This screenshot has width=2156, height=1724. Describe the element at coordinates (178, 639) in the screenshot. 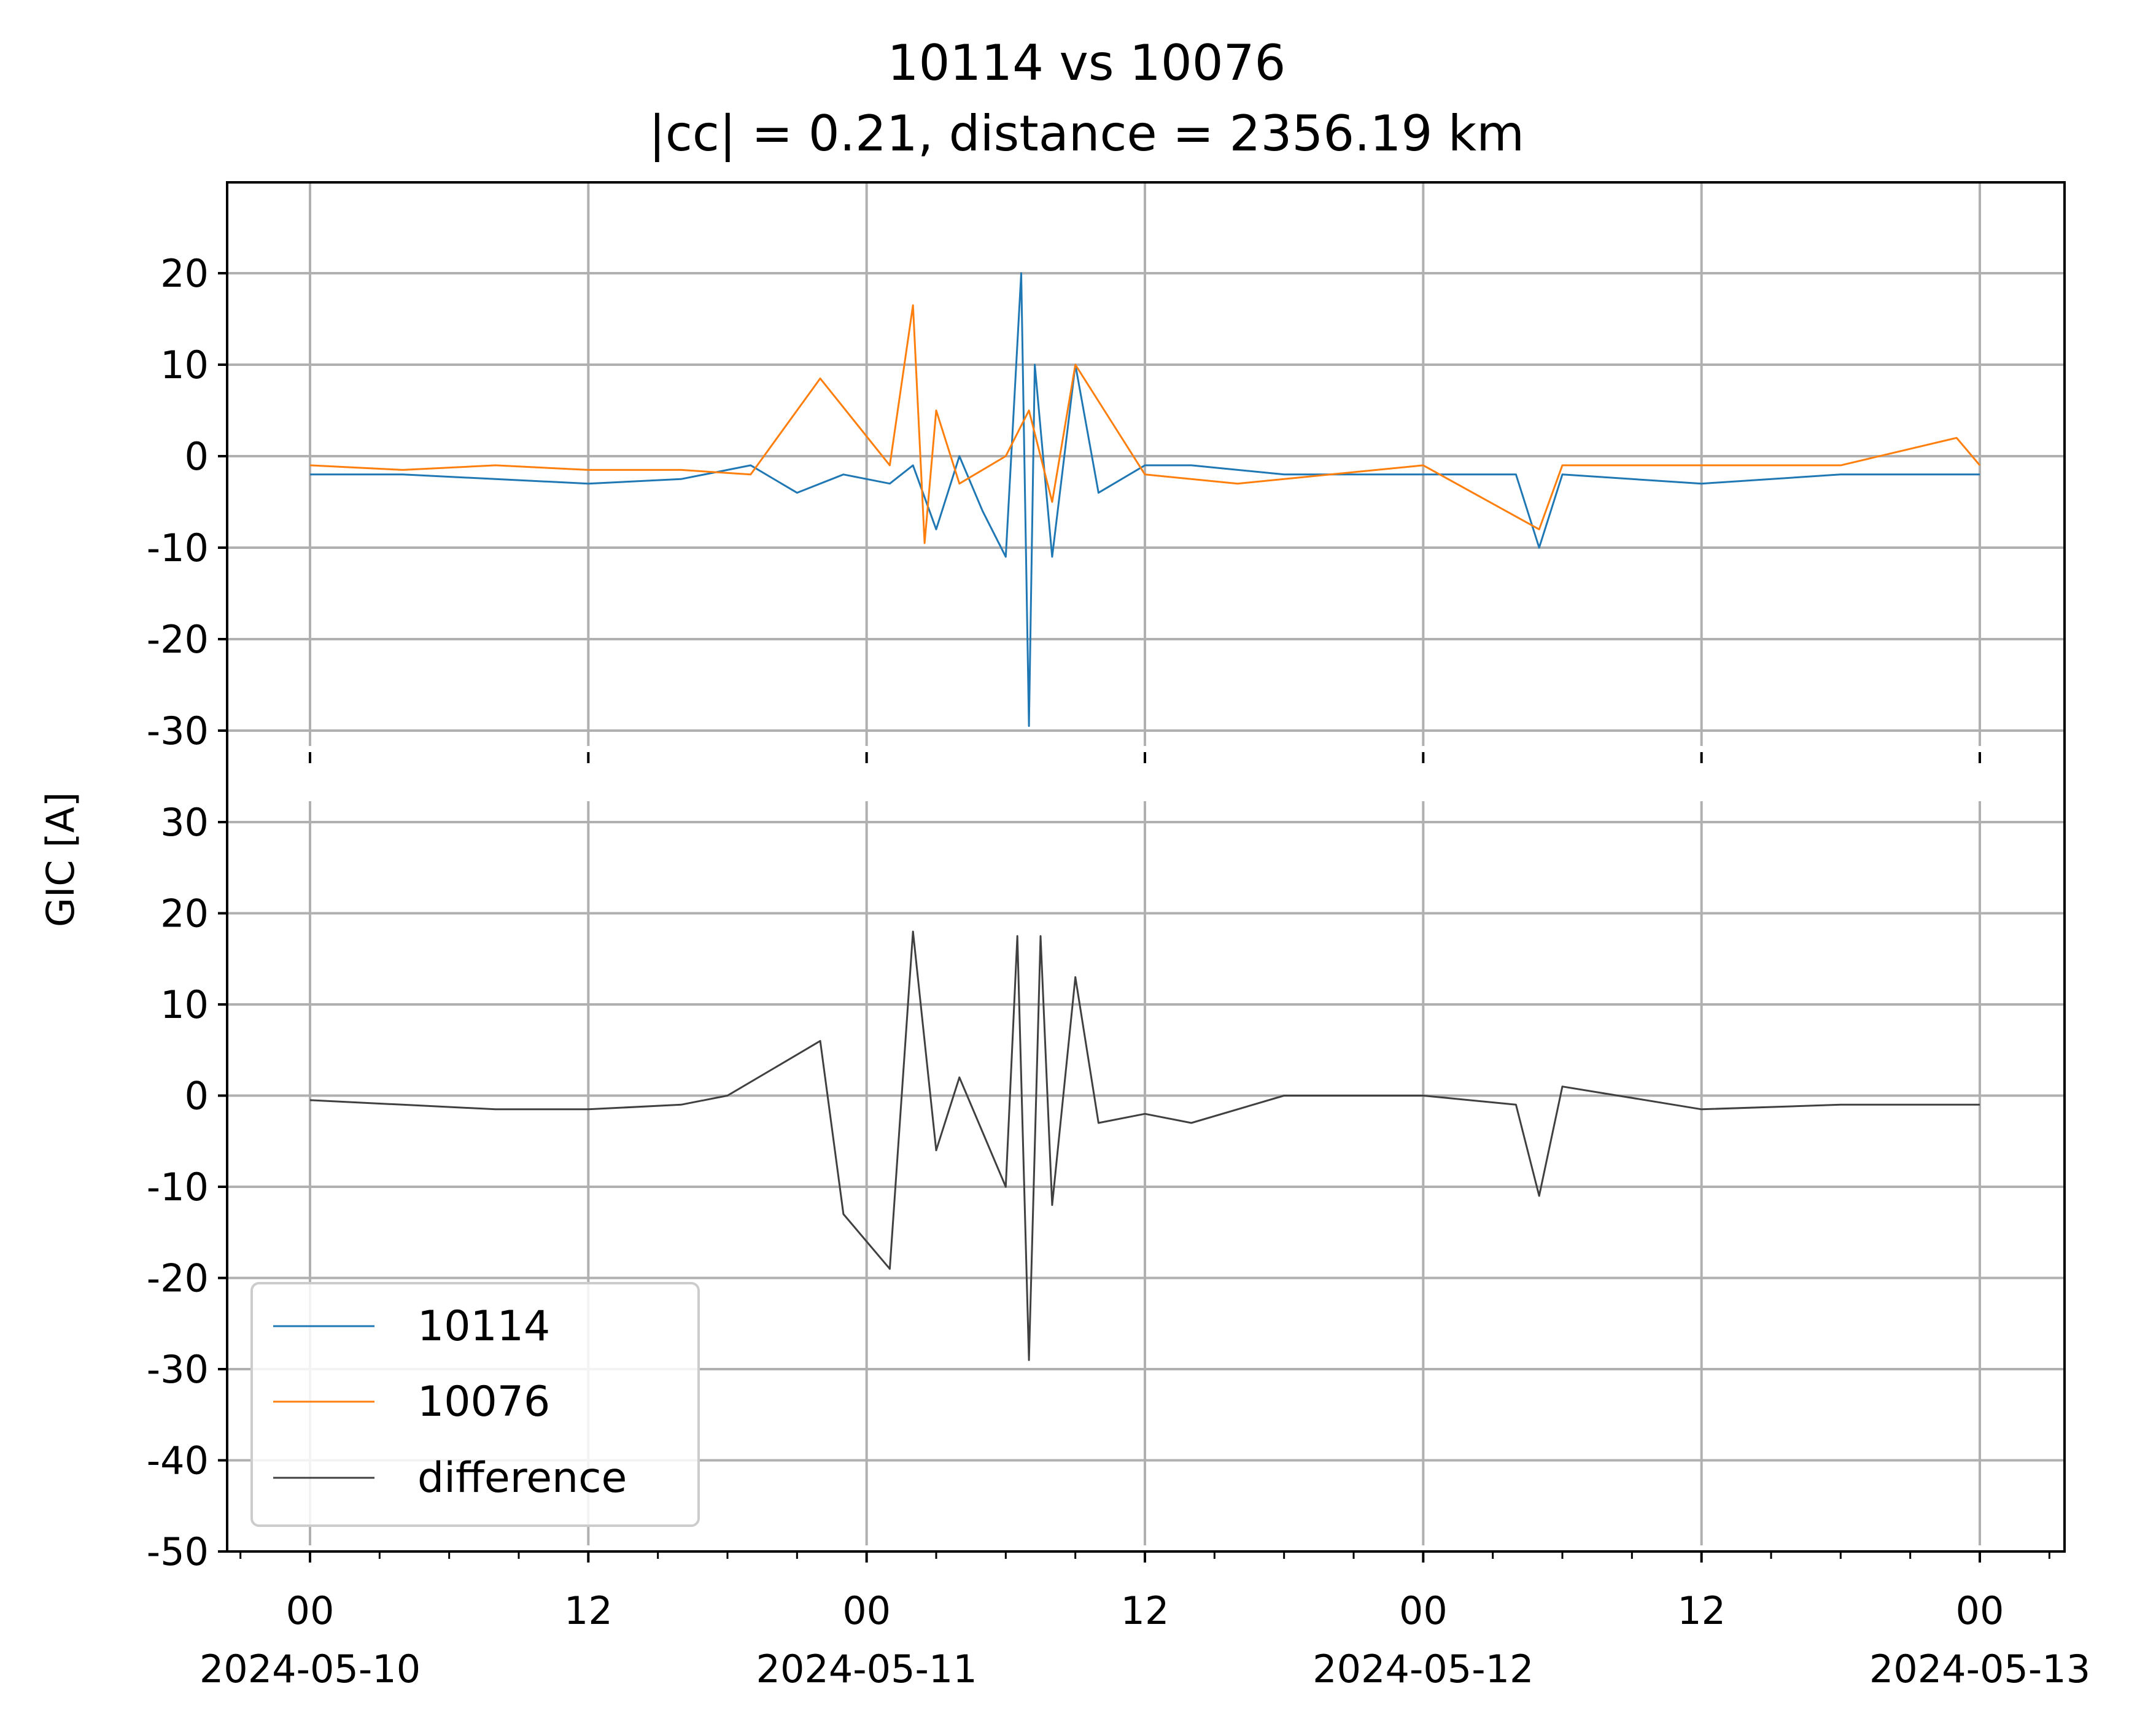

I see `top-y-tick-label: -20` at that location.